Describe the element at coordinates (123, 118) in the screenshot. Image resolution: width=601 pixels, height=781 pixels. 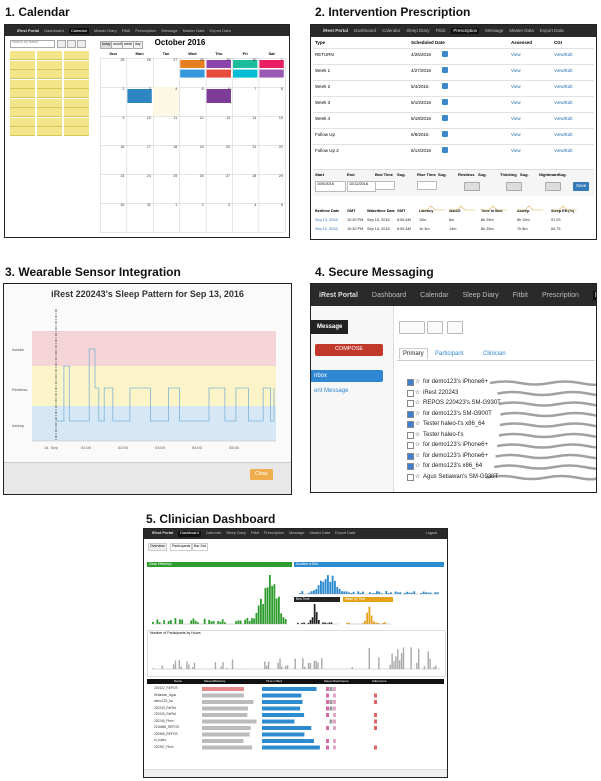
I see `date-number: 9` at that location.